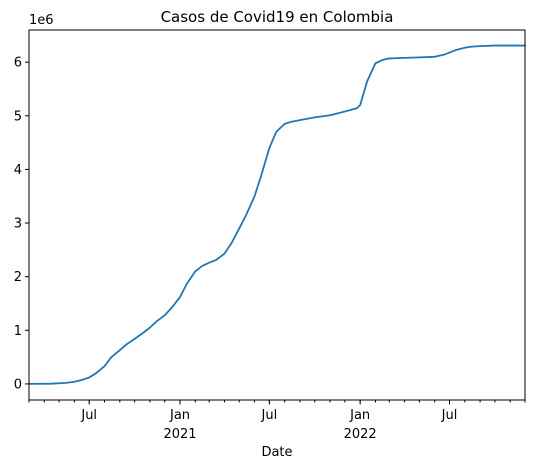 The width and height of the screenshot is (534, 469). What do you see at coordinates (179, 434) in the screenshot?
I see `x-tick-year-label: 2021` at bounding box center [179, 434].